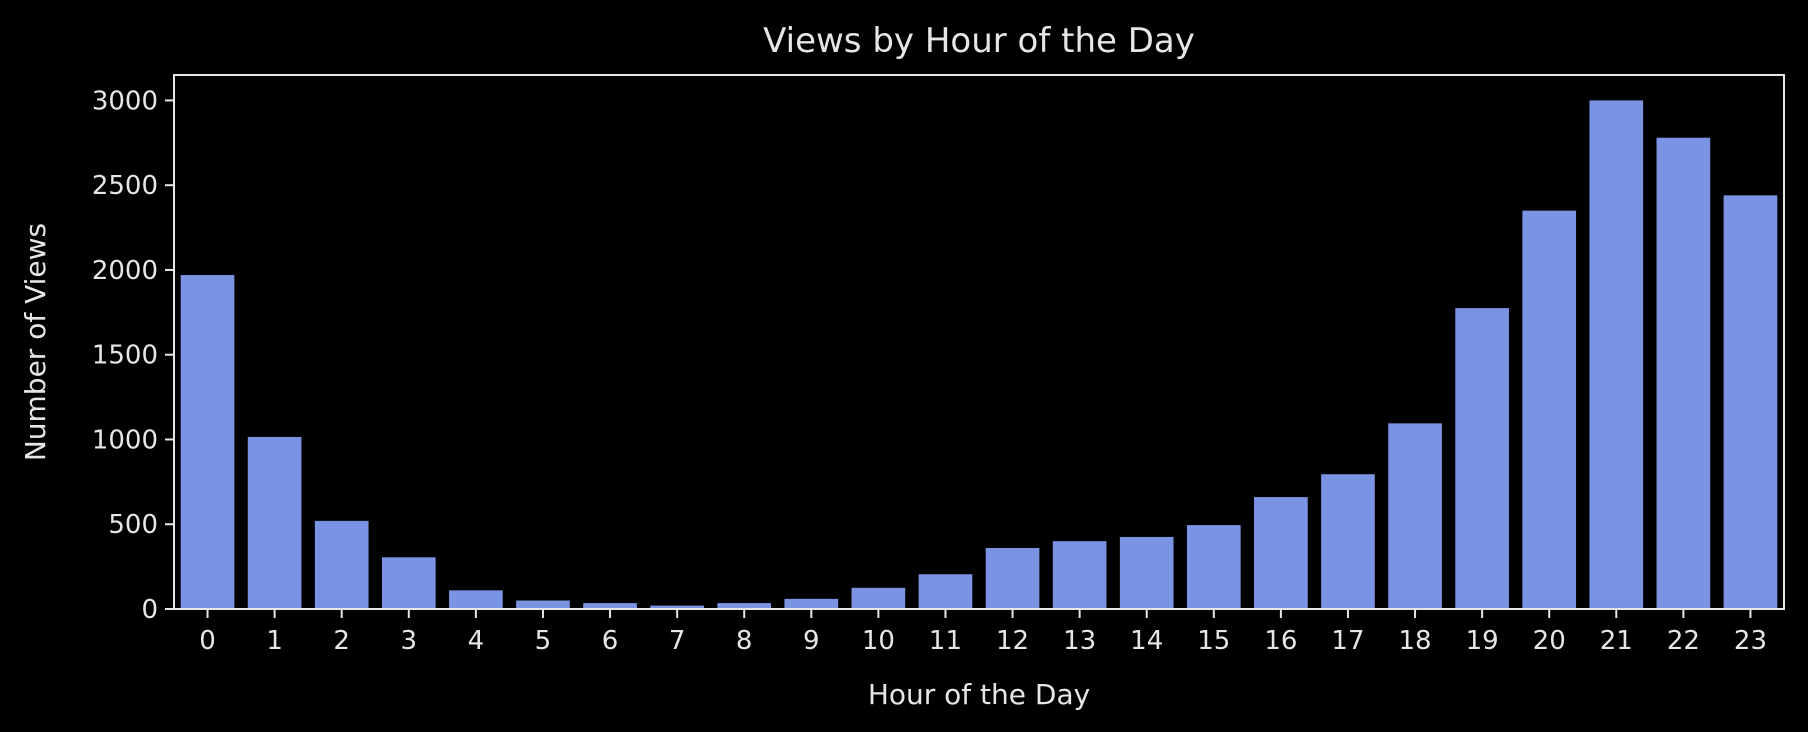 This screenshot has width=1808, height=732. I want to click on x-tick-label: 21, so click(1616, 641).